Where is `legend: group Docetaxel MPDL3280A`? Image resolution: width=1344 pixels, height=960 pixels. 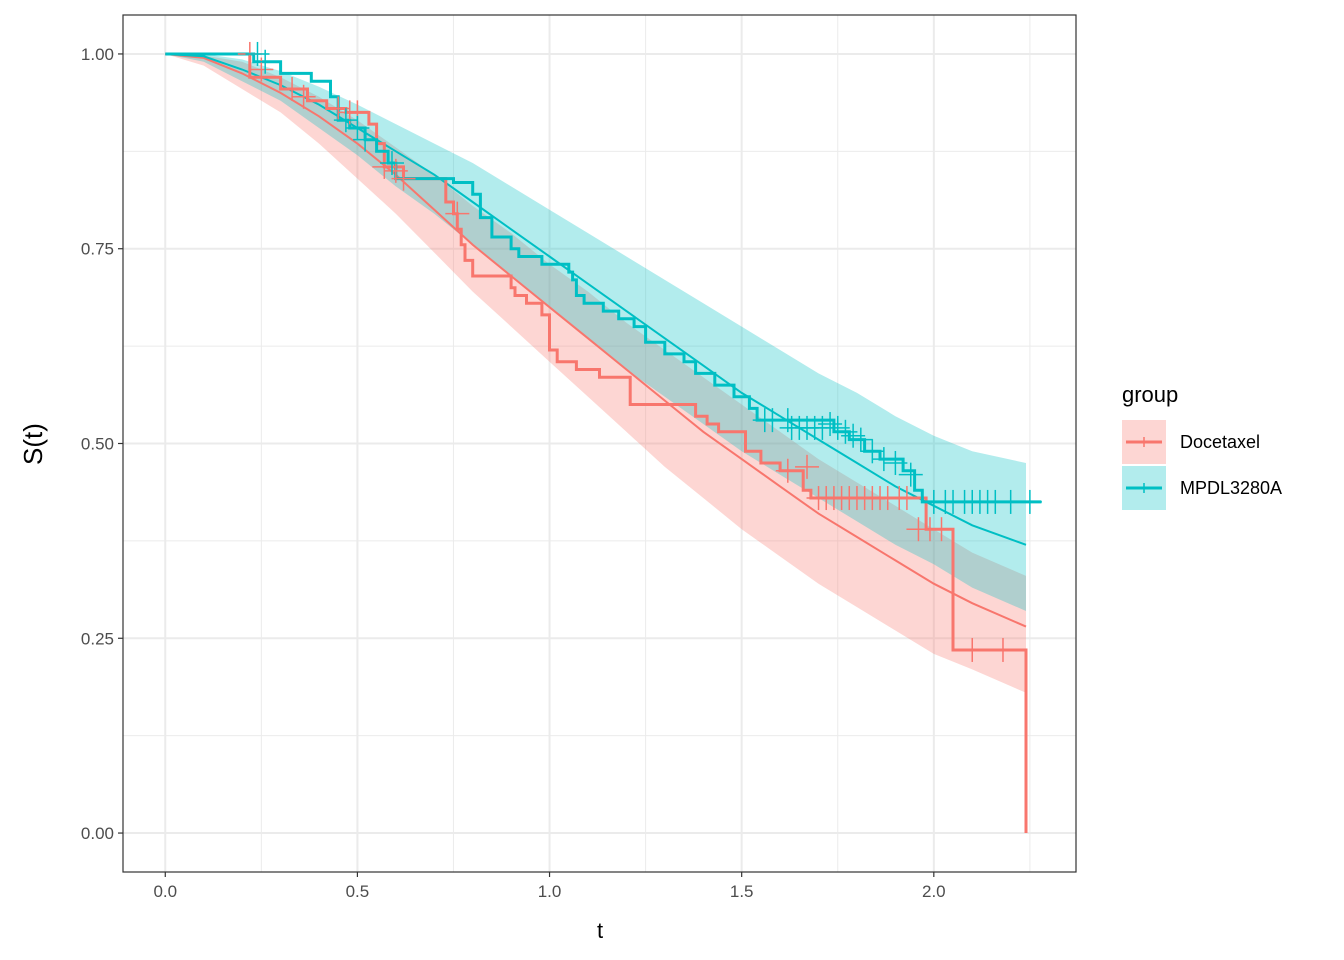
legend: group Docetaxel MPDL3280A is located at coordinates (1202, 446).